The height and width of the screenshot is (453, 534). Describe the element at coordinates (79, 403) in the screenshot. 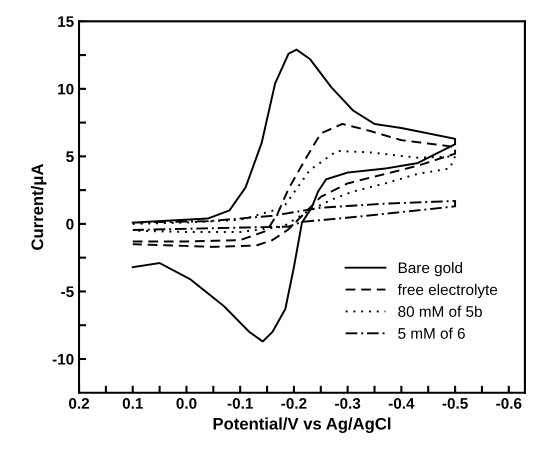

I see `x-tick-label: 0.2` at that location.